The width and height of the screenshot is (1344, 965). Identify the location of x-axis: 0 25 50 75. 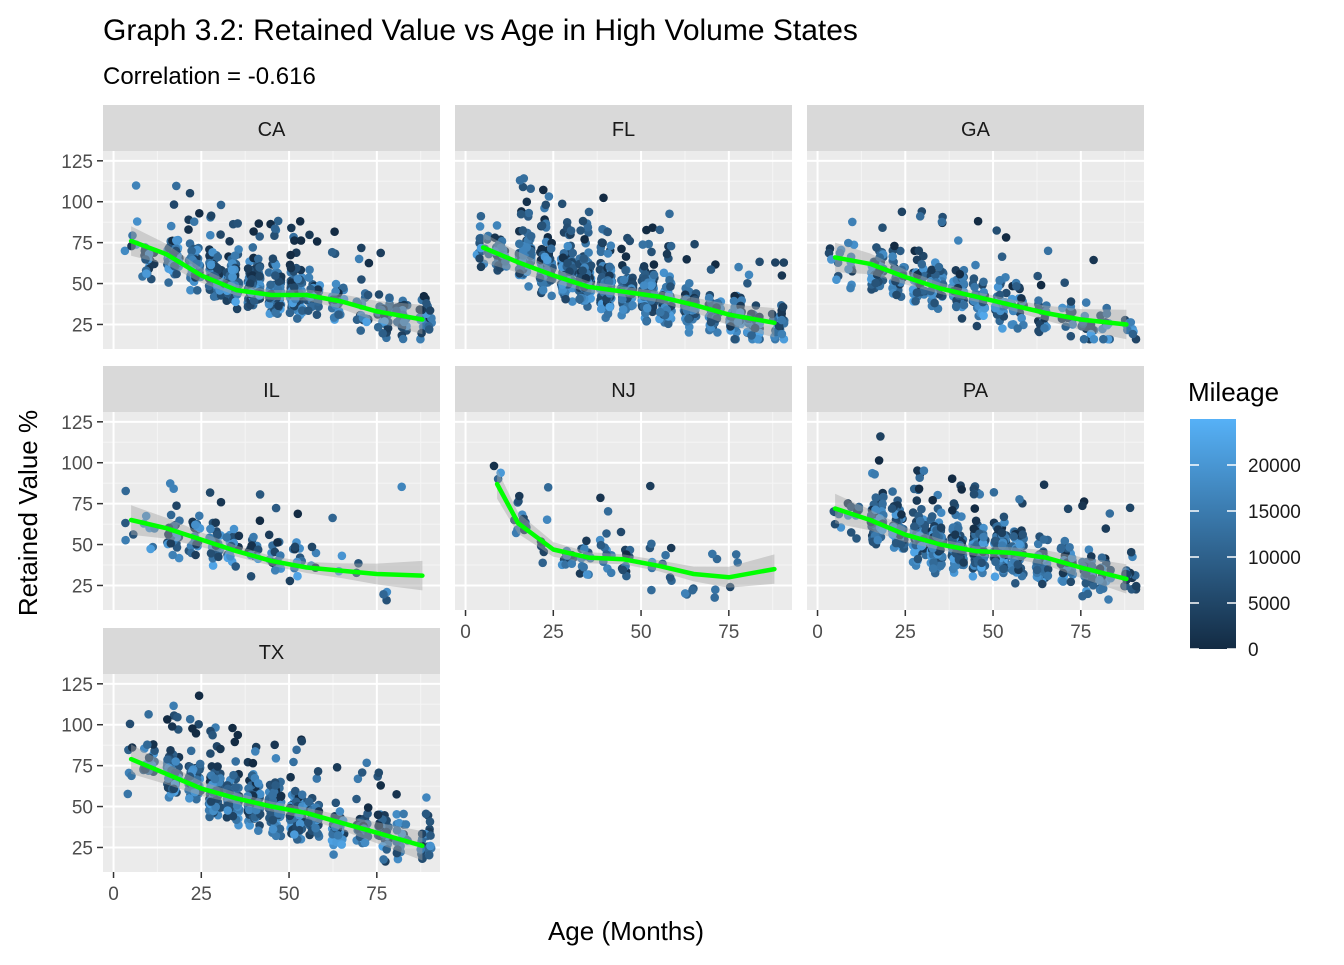
(951, 626).